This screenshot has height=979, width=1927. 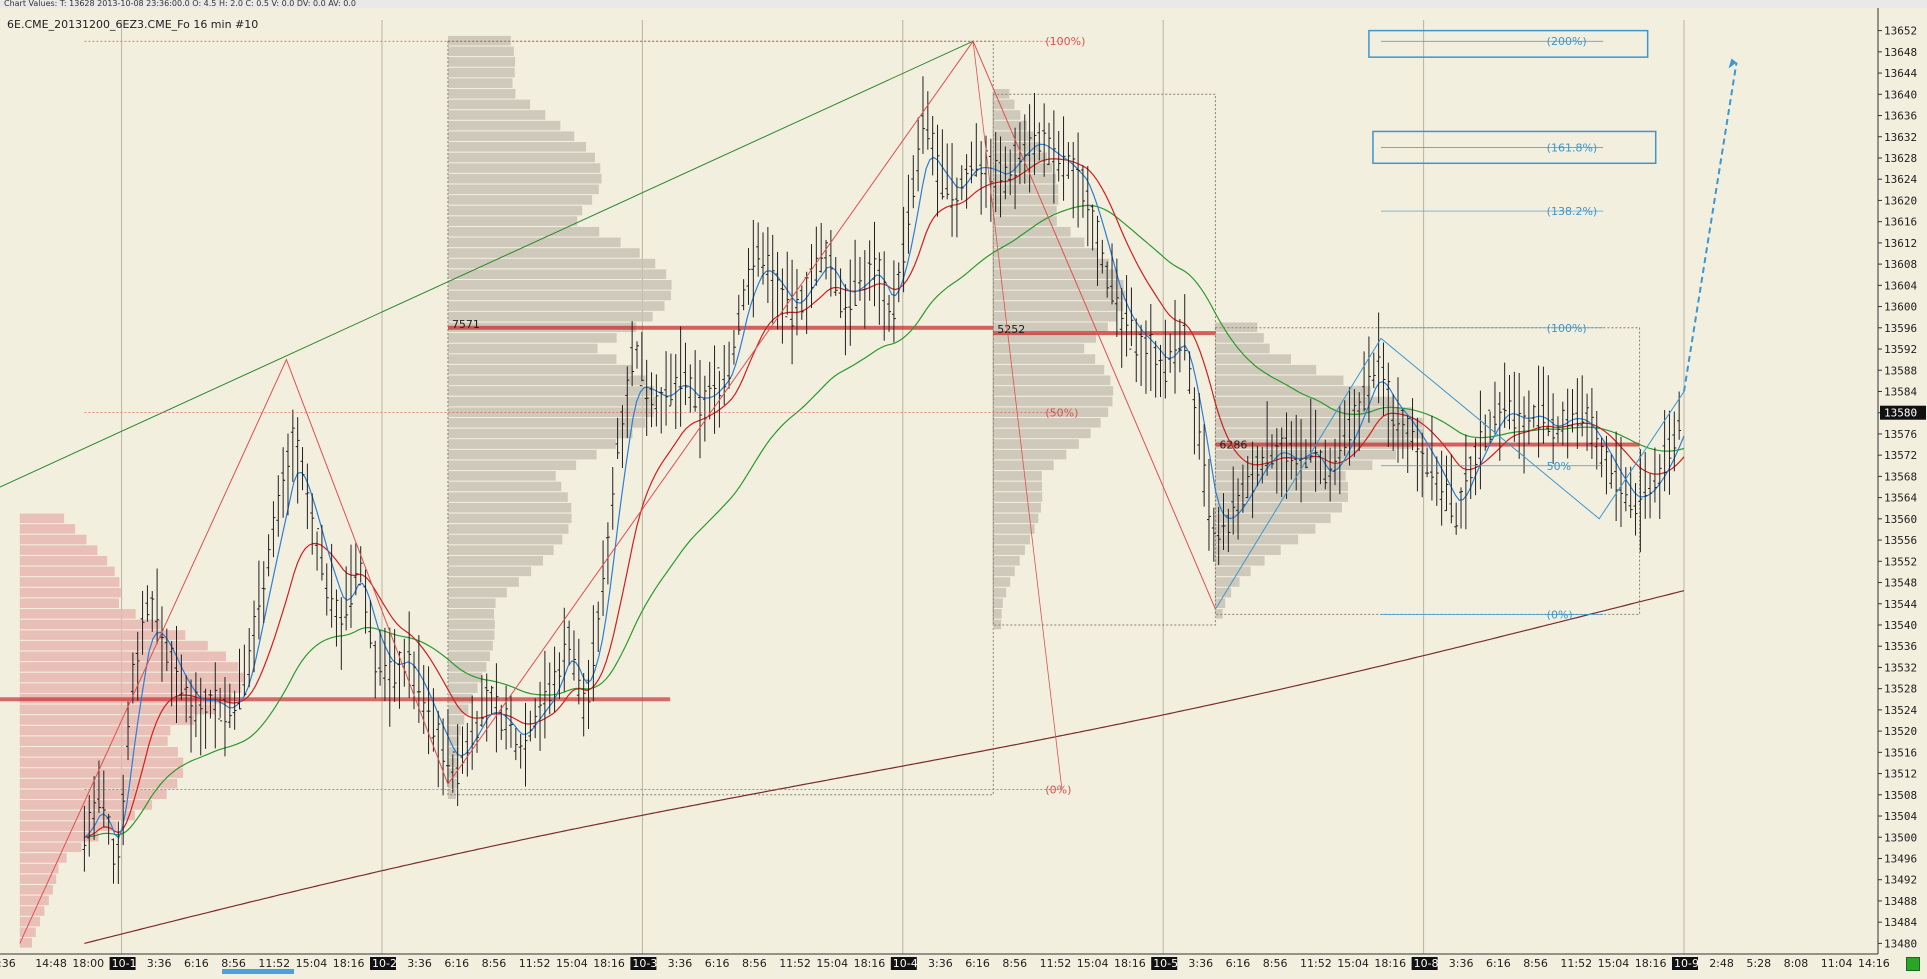 What do you see at coordinates (1061, 413) in the screenshot?
I see `fib-red-label: (50%)` at bounding box center [1061, 413].